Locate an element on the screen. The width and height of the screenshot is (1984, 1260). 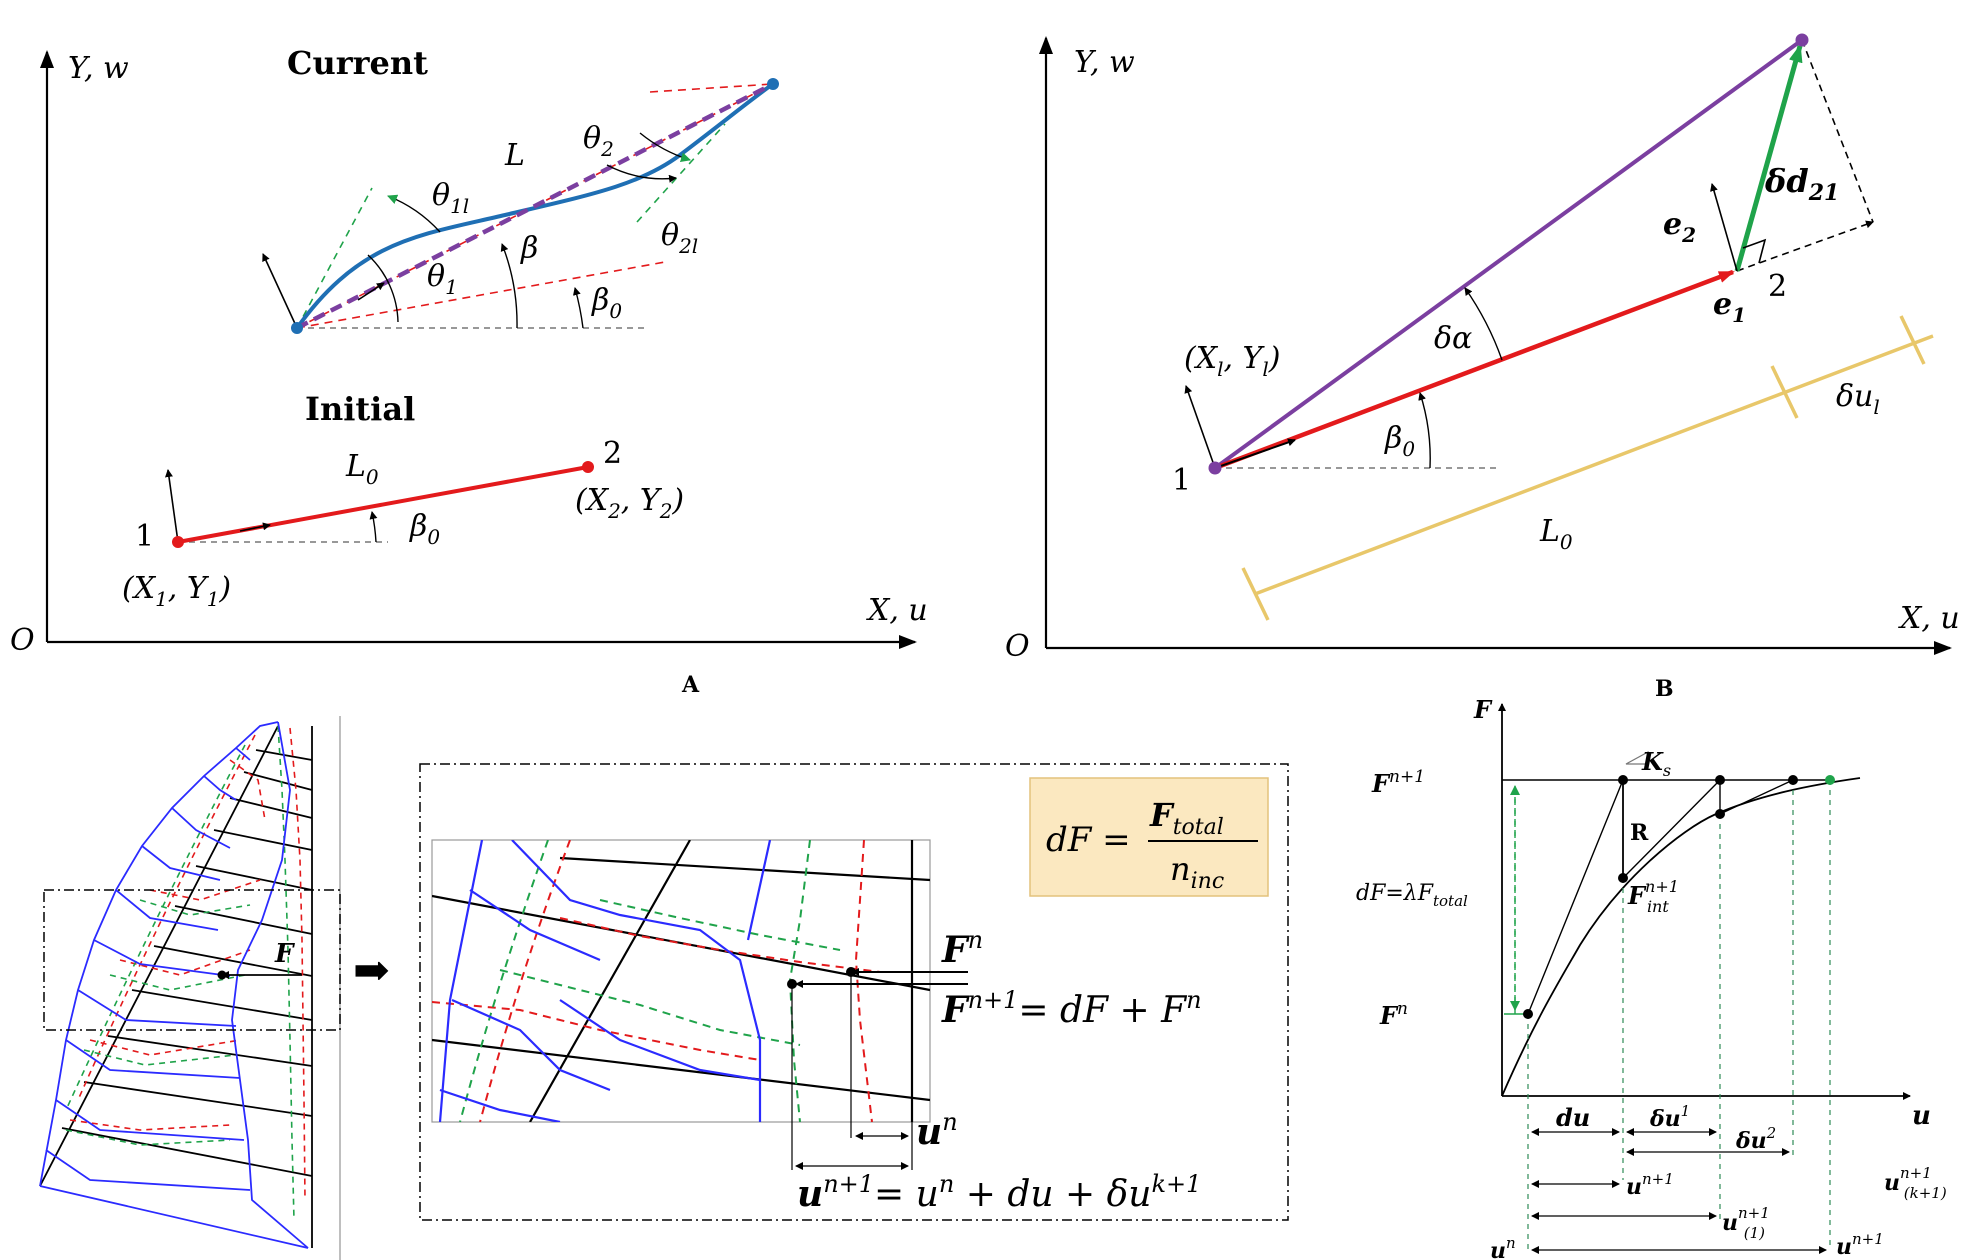
caption-b: B is located at coordinates (1664, 689).